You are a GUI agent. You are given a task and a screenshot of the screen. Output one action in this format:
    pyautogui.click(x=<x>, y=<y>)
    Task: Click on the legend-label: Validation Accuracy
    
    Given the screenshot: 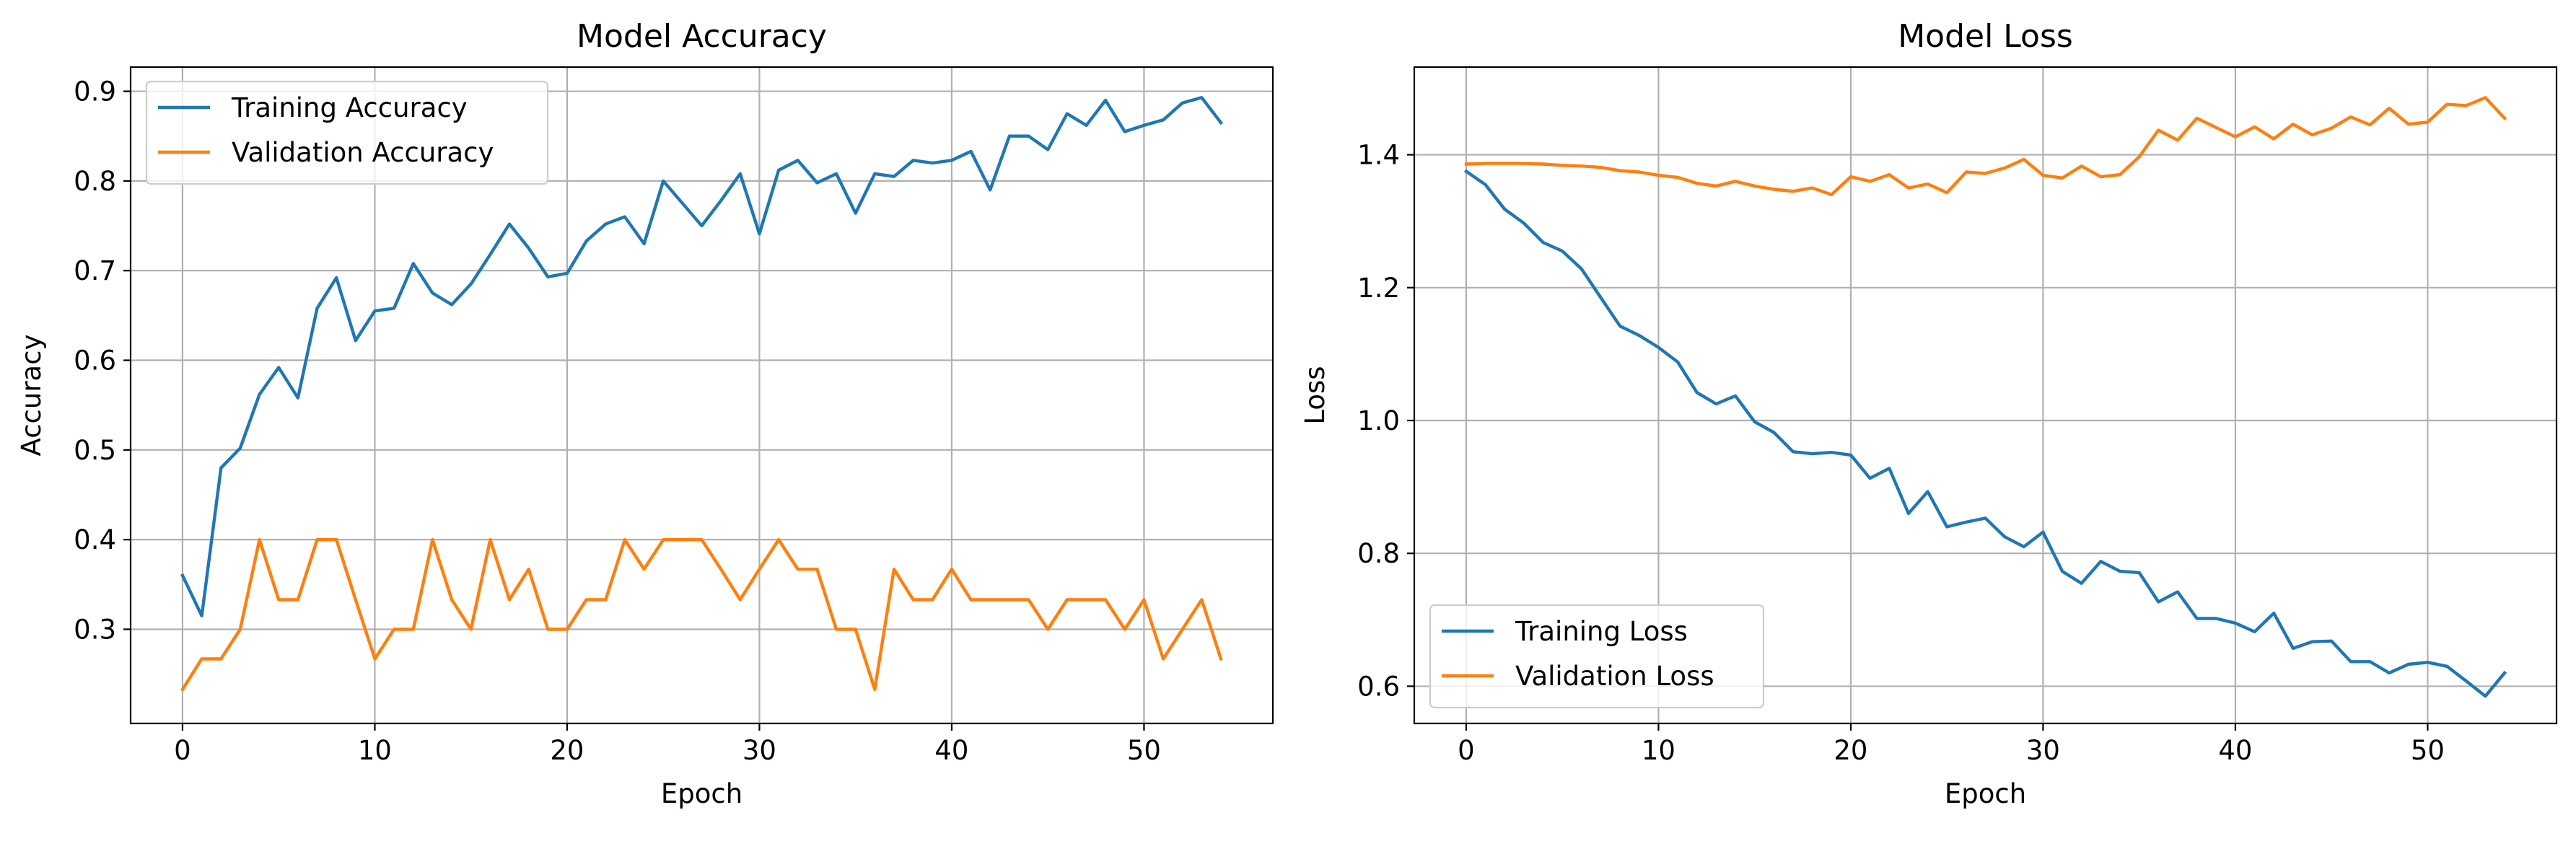 What is the action you would take?
    pyautogui.click(x=363, y=152)
    